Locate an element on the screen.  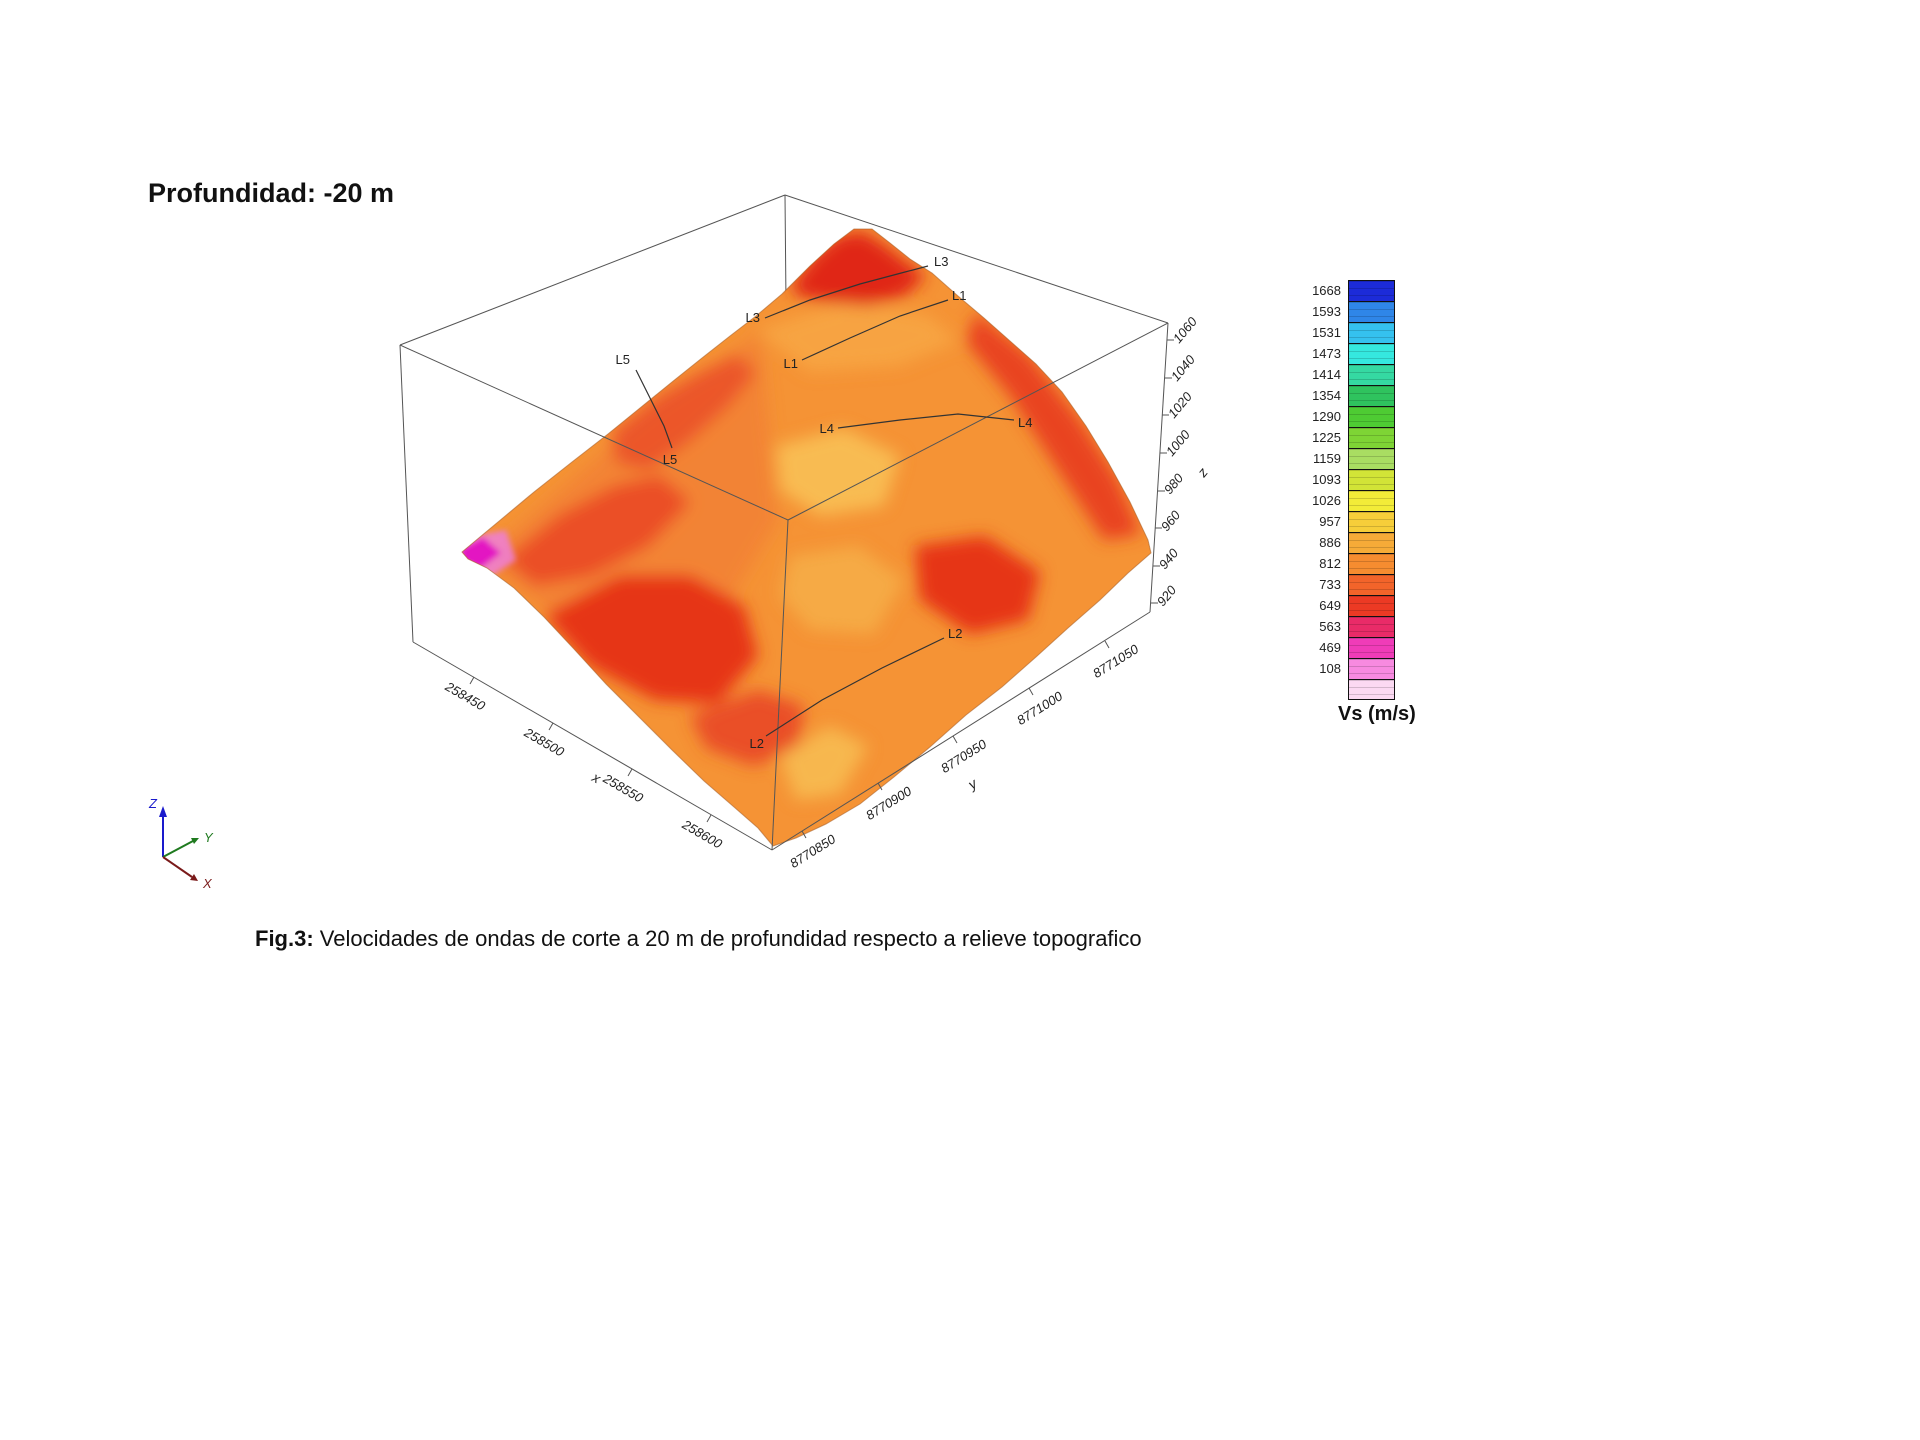
legend-value: 1414 is located at coordinates (1326, 374).